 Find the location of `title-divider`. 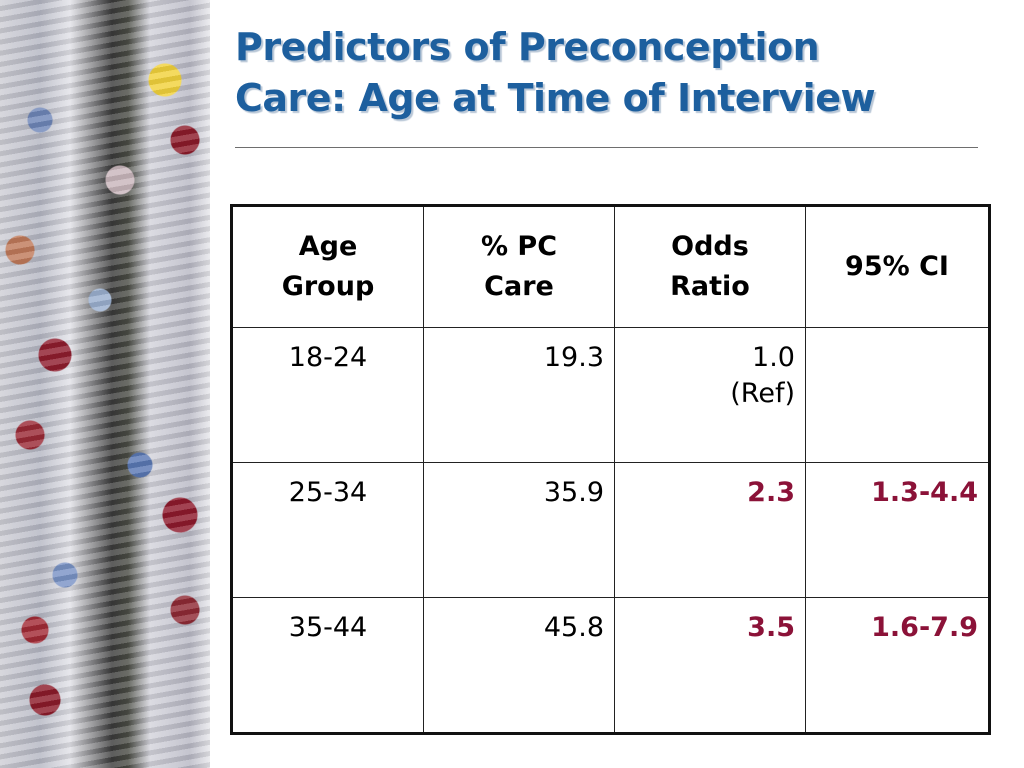

title-divider is located at coordinates (606, 147).